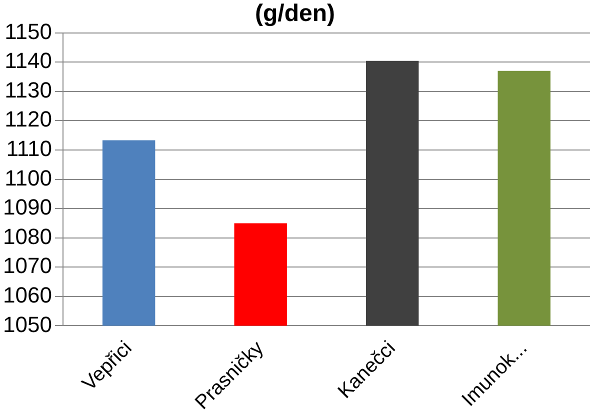 The width and height of the screenshot is (590, 418). I want to click on y-tick-label: 1110, so click(29, 149).